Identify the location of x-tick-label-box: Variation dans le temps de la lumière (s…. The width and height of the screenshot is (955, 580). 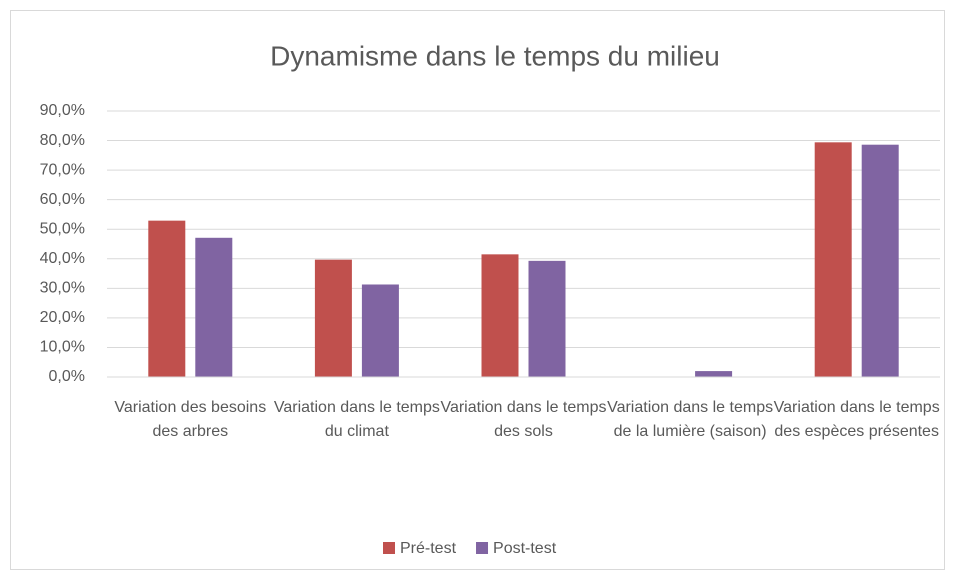
(690, 419).